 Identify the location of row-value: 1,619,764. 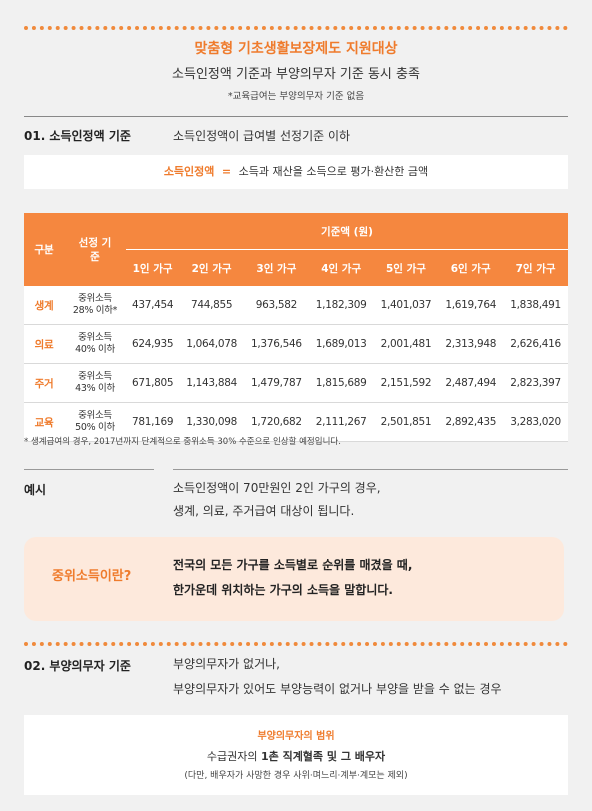
(471, 305).